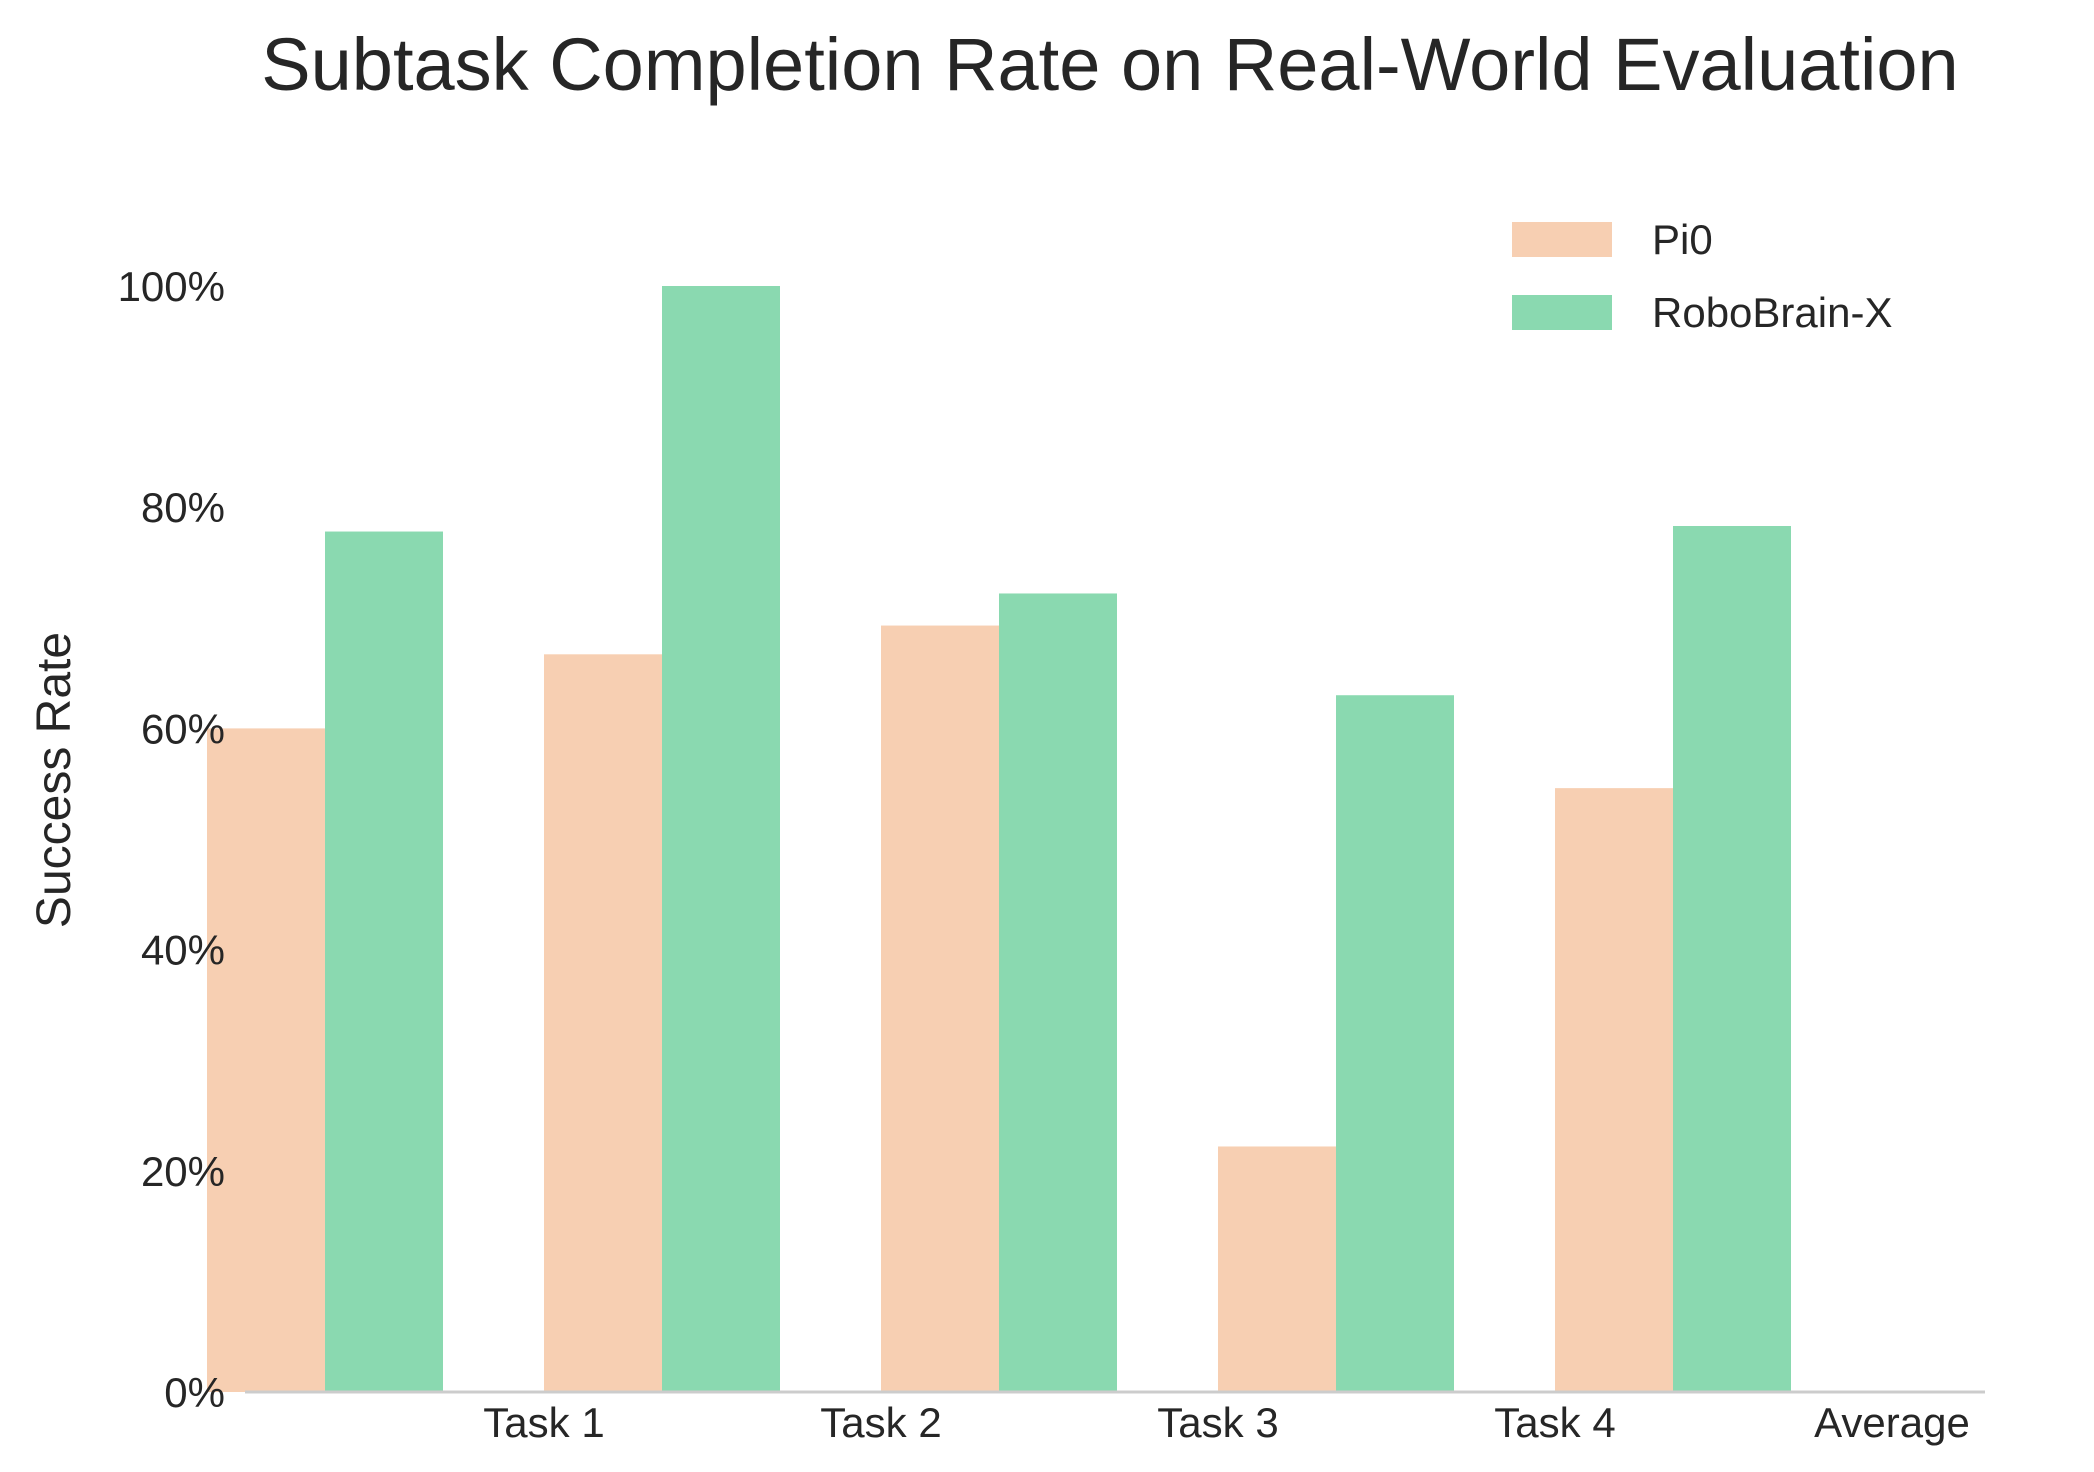 This screenshot has width=2094, height=1472. I want to click on y-tick-label: 100%, so click(171, 286).